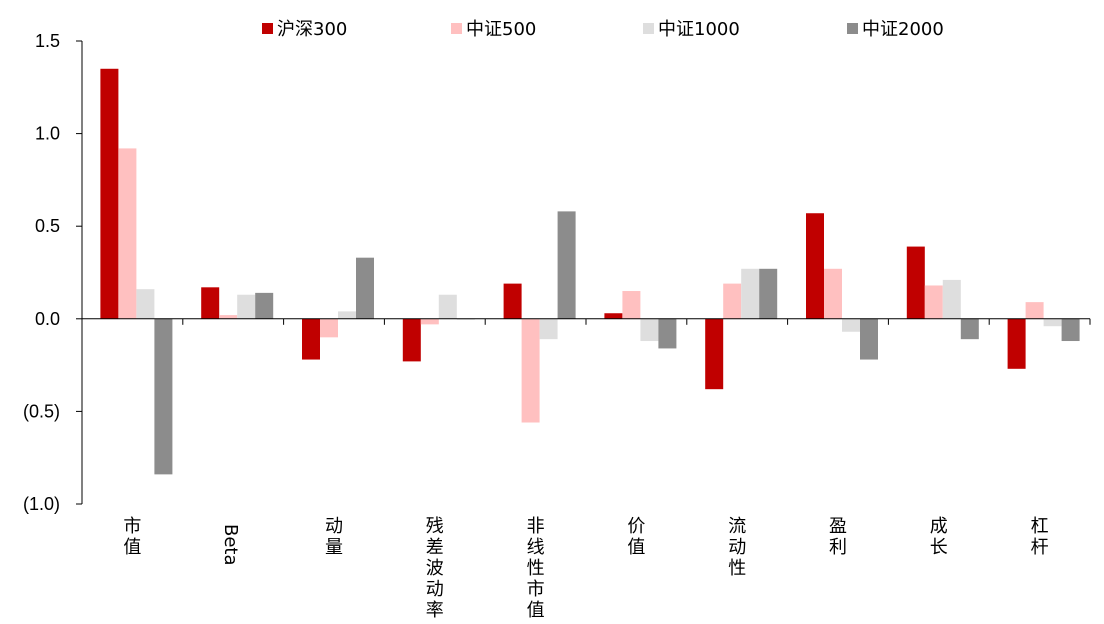 The image size is (1104, 624). I want to click on category-label: Beta, so click(230, 545).